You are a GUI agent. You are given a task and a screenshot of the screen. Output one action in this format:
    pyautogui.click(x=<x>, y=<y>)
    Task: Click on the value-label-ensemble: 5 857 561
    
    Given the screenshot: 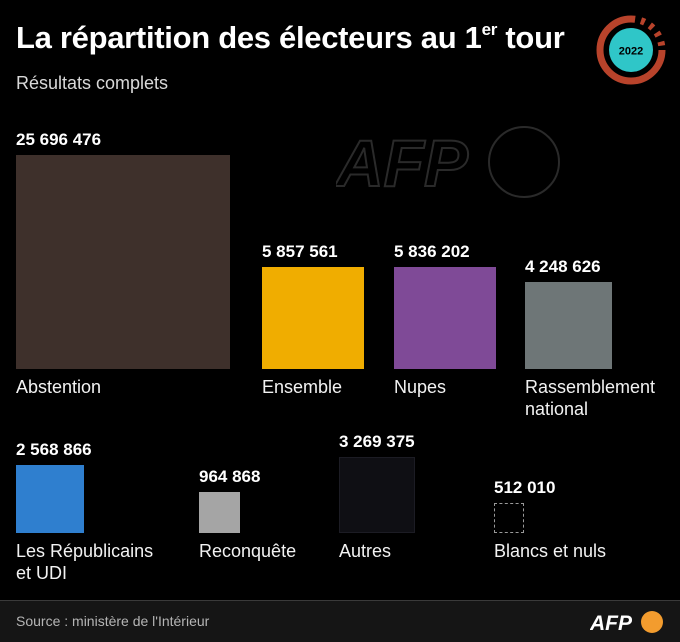 What is the action you would take?
    pyautogui.click(x=300, y=251)
    